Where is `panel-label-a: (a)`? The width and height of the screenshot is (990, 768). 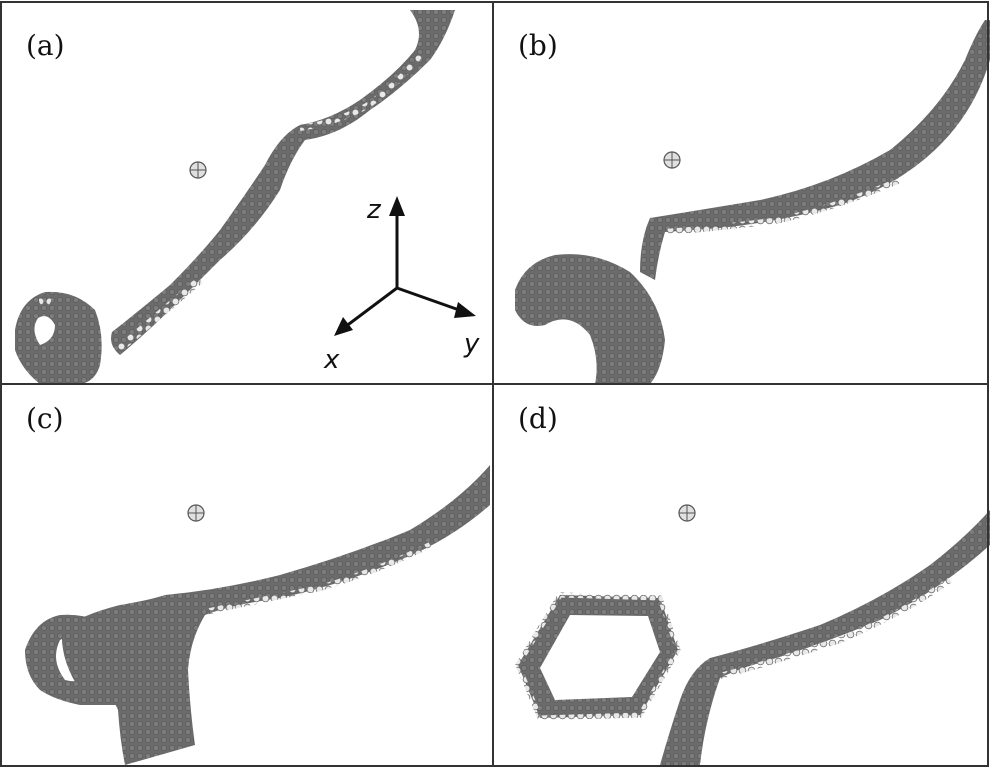
panel-label-a: (a) is located at coordinates (45, 45).